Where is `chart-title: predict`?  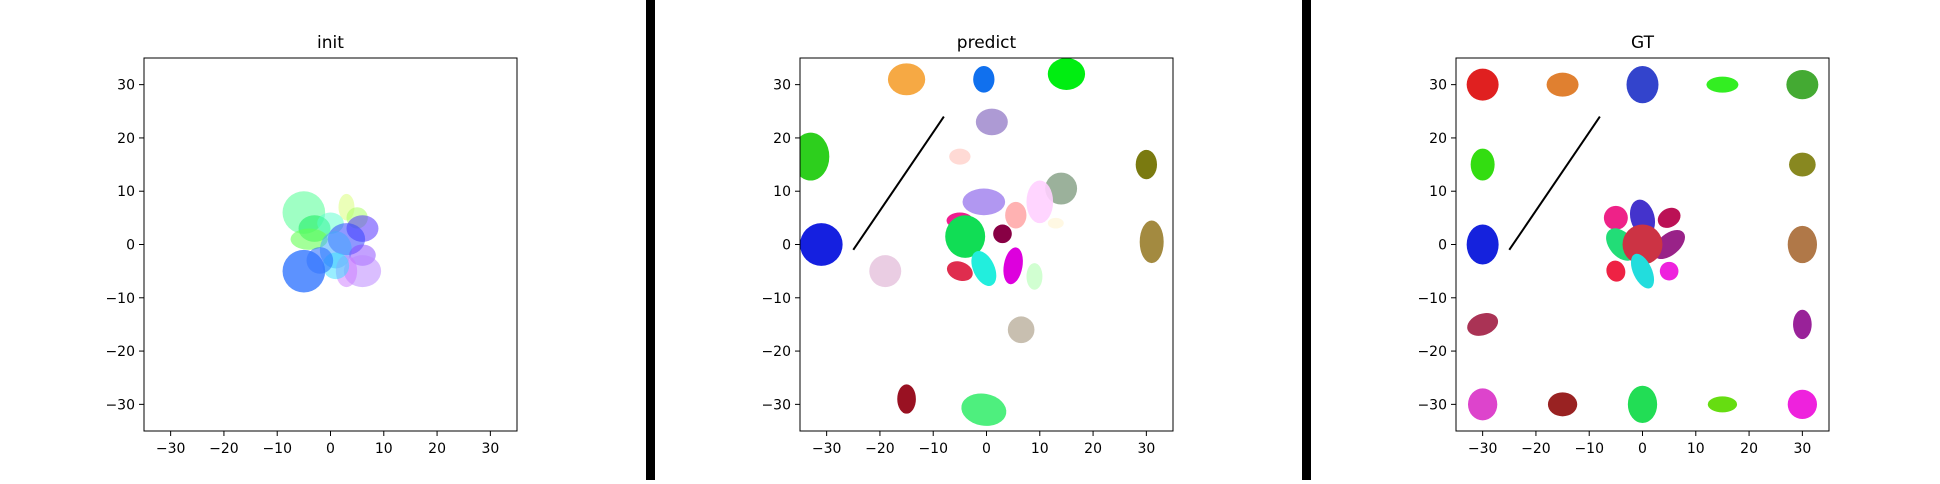
chart-title: predict is located at coordinates (987, 43).